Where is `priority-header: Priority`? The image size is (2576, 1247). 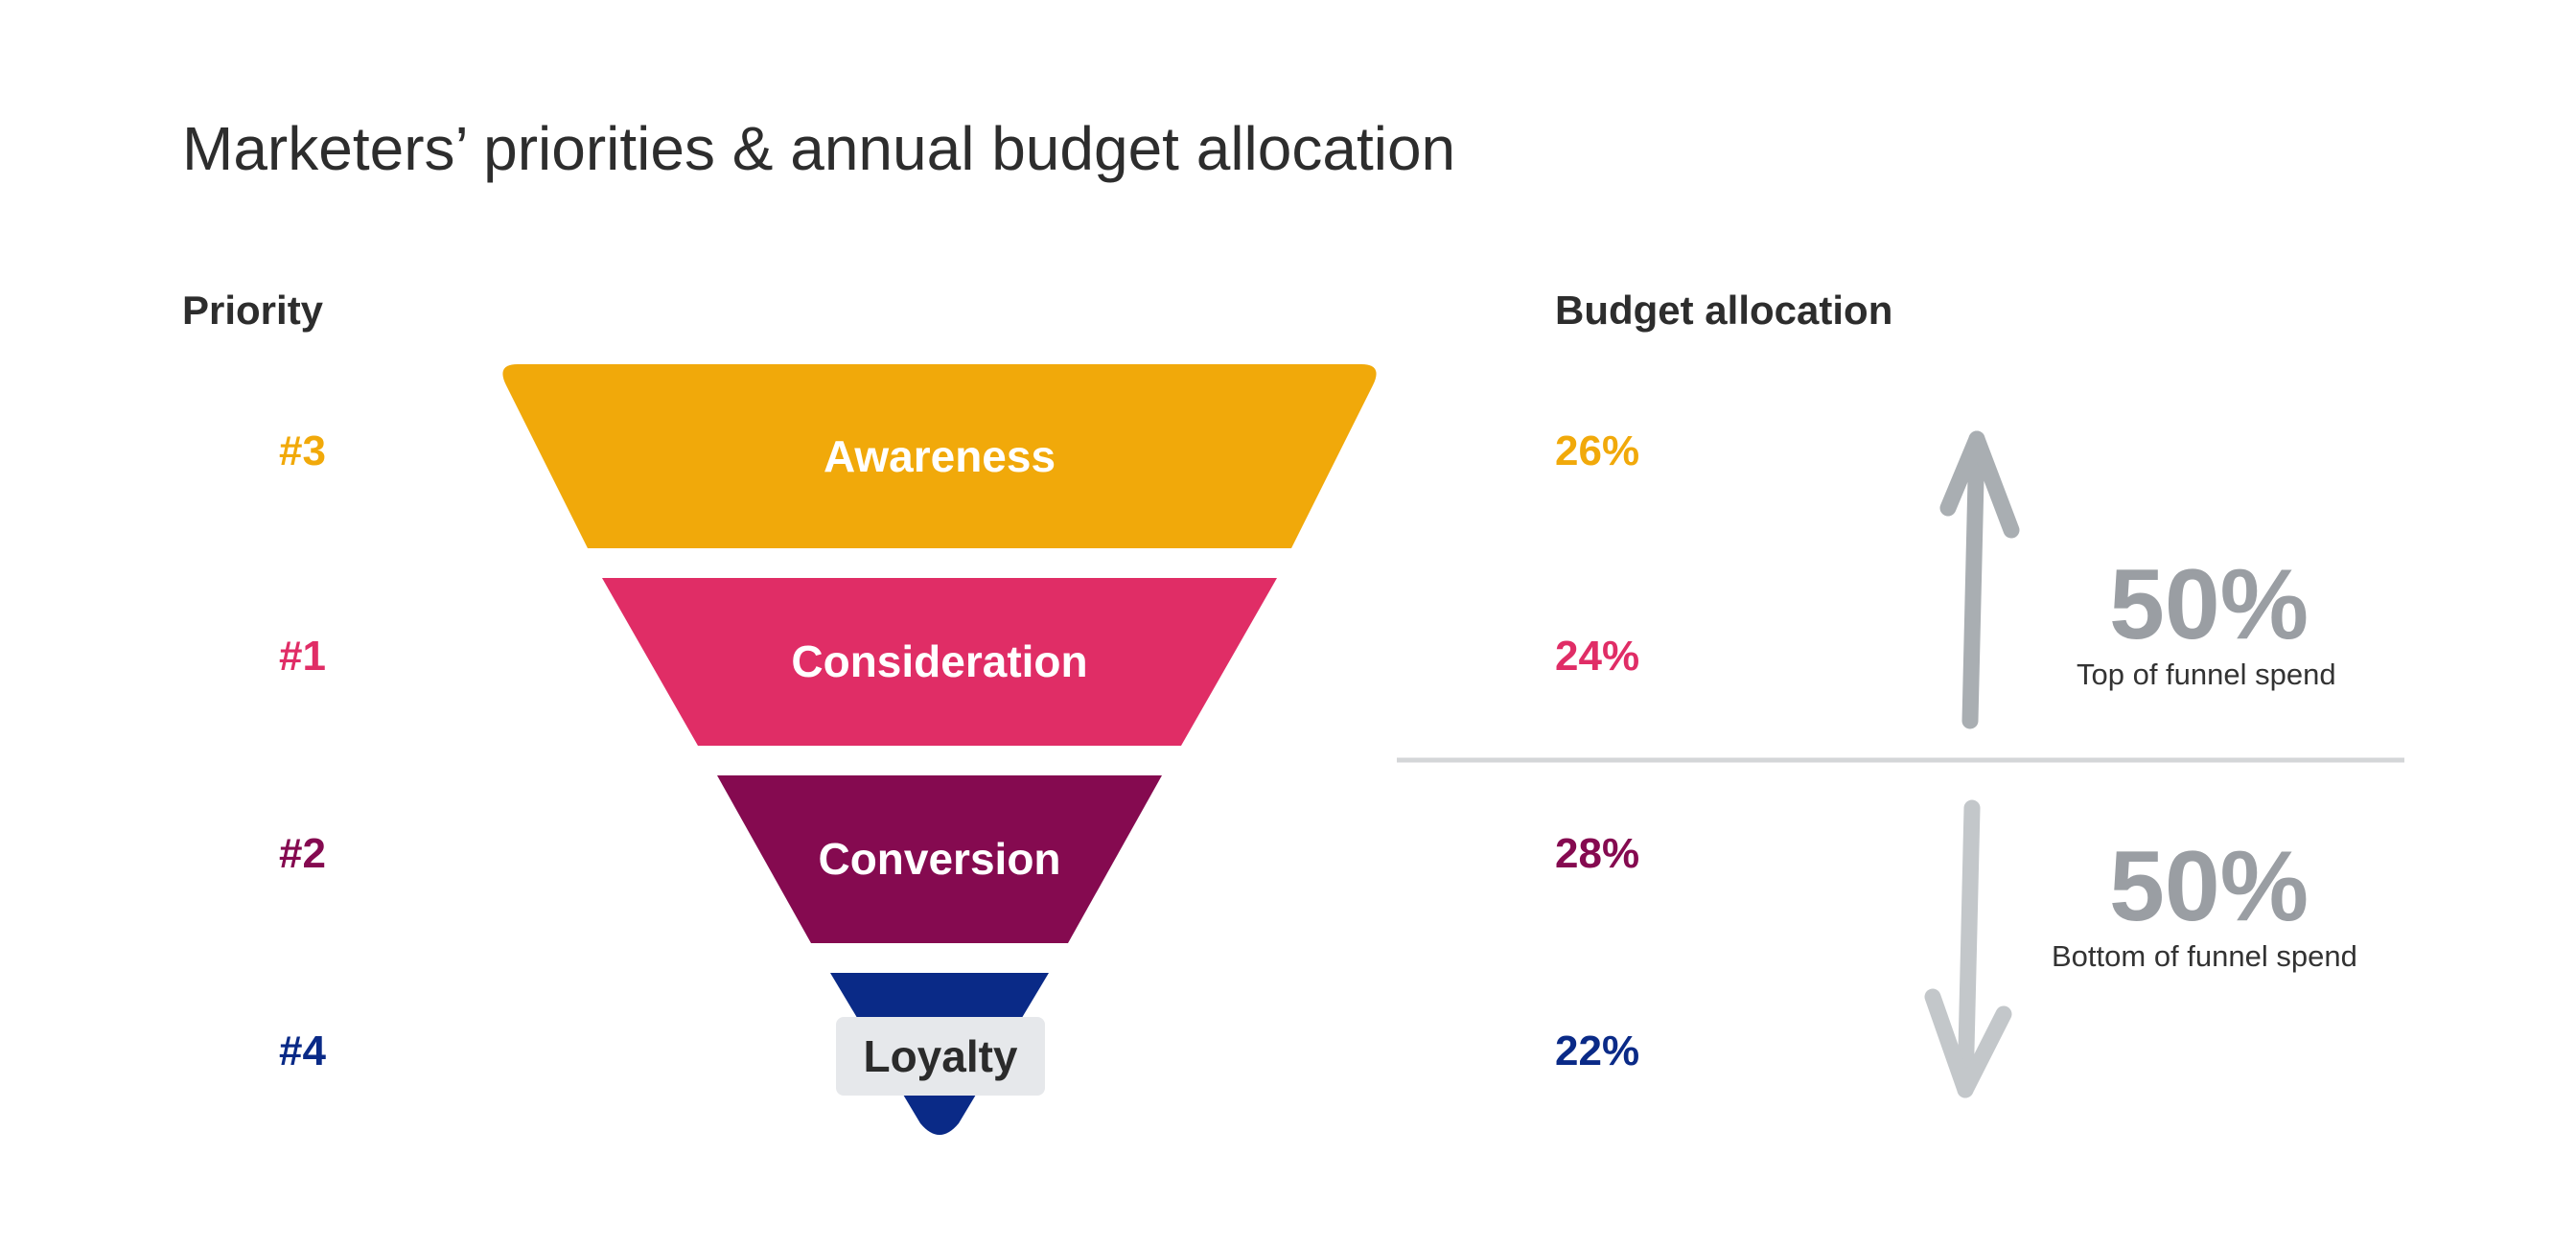 priority-header: Priority is located at coordinates (253, 310).